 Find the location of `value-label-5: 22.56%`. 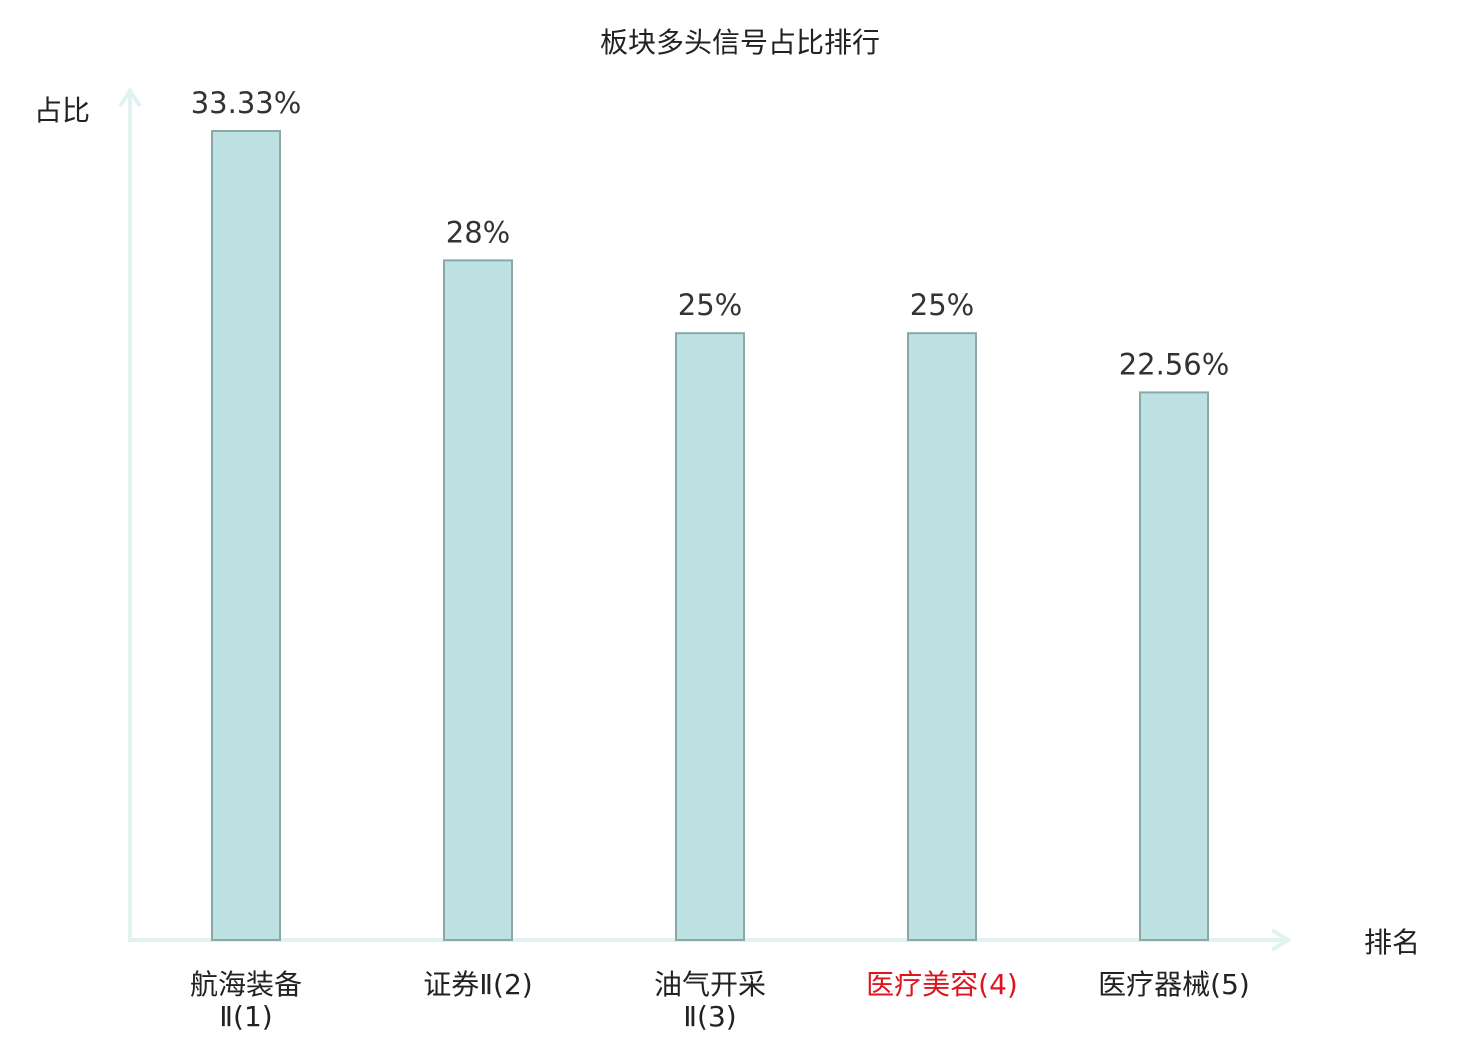

value-label-5: 22.56% is located at coordinates (1174, 364).